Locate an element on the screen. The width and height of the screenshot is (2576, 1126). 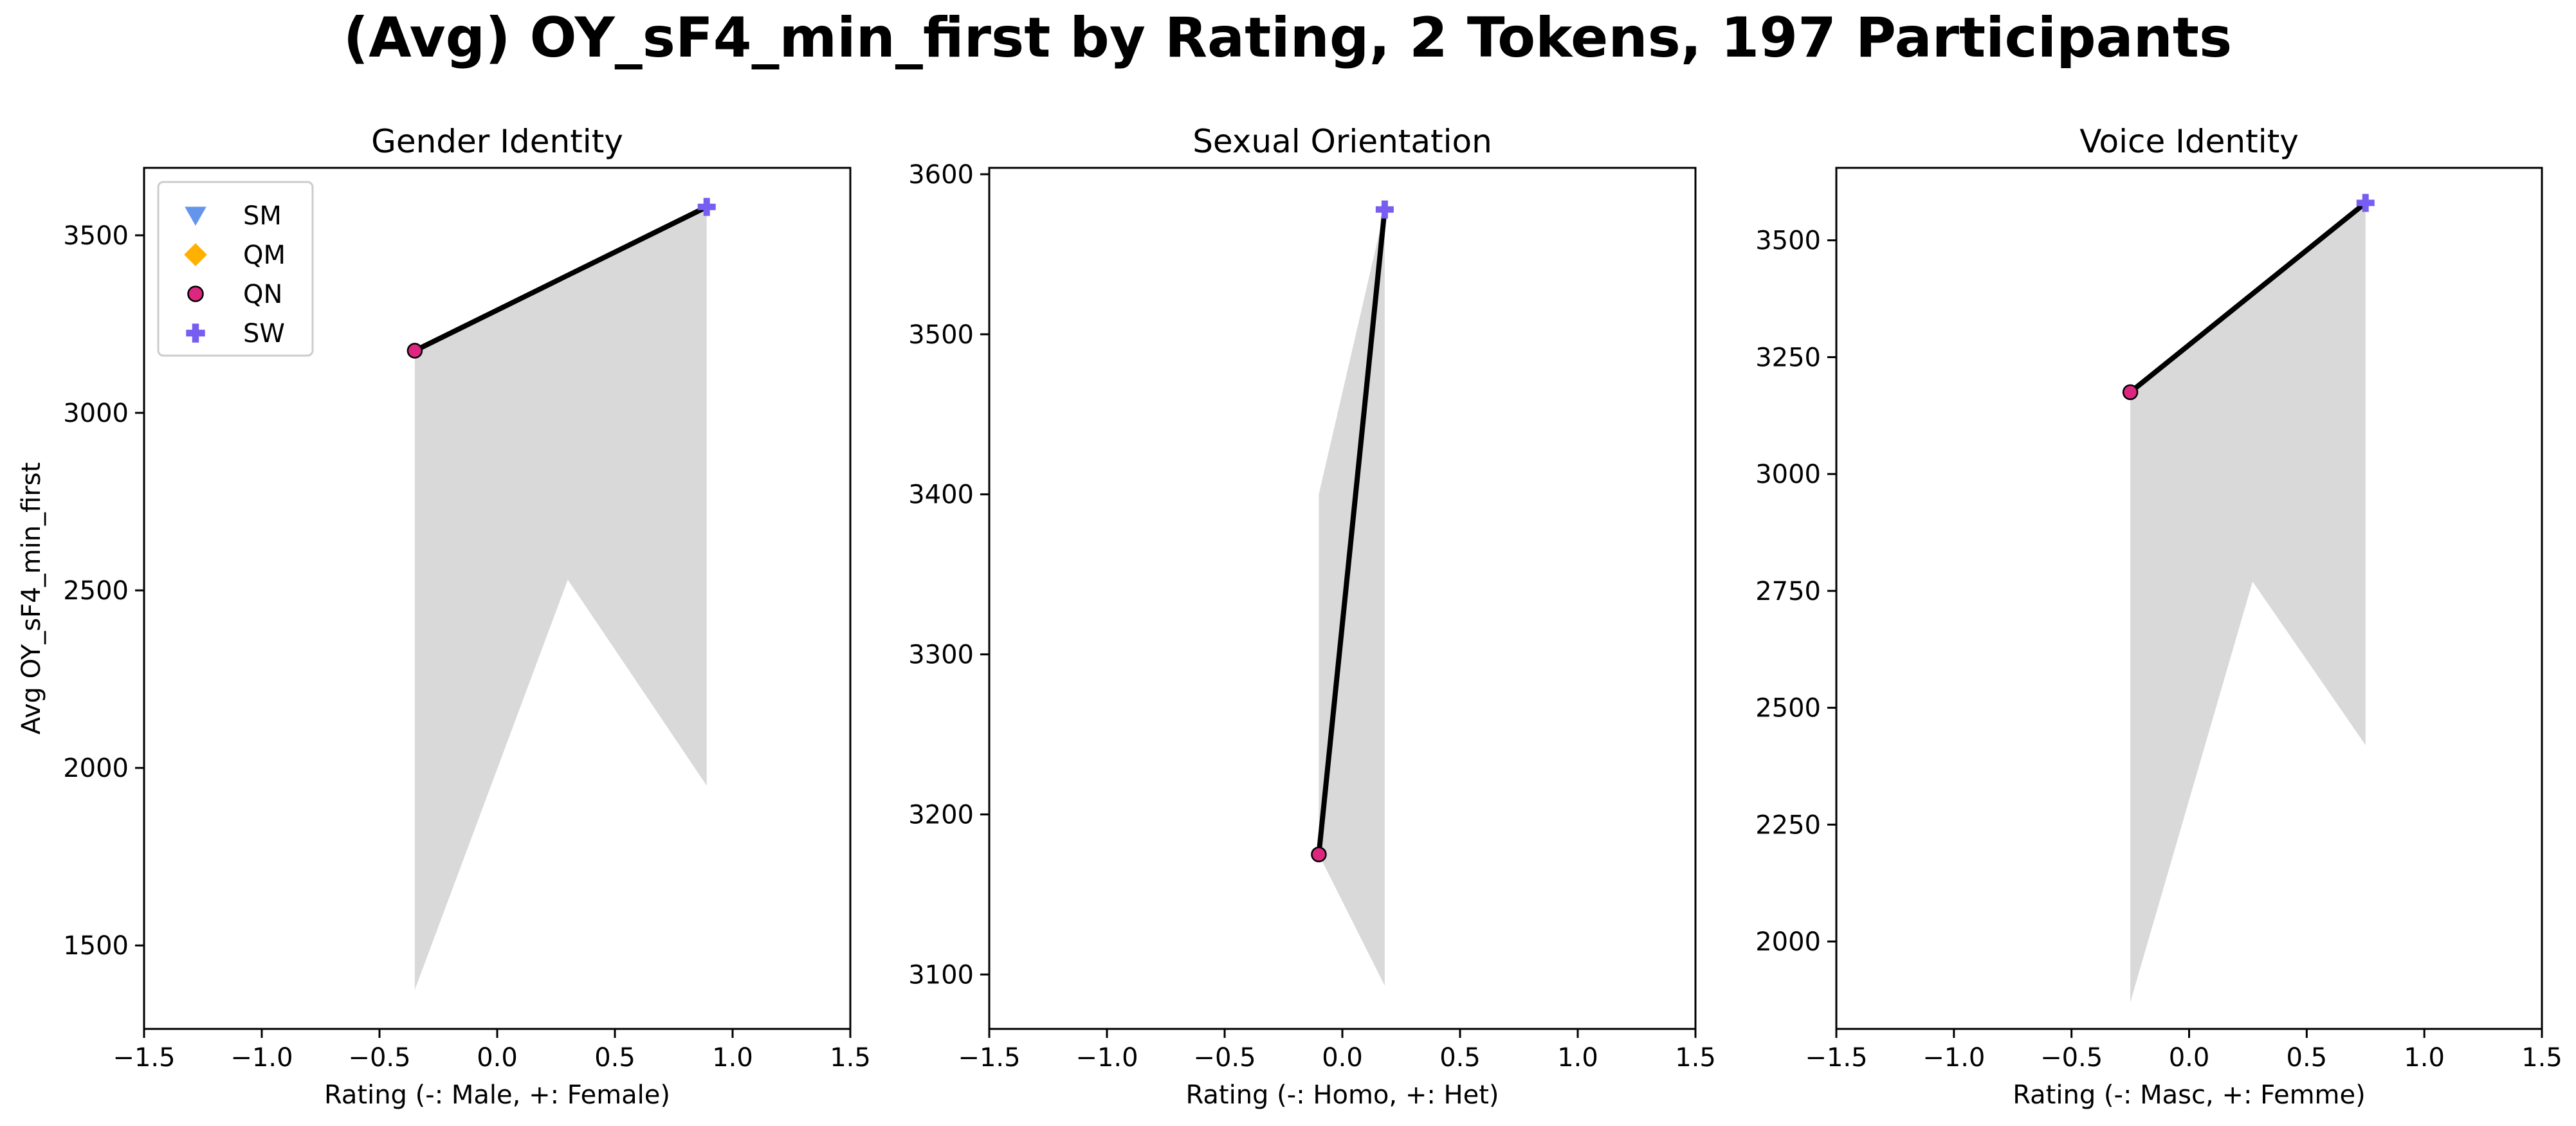
y-tick-label: 3600 is located at coordinates (941, 175).